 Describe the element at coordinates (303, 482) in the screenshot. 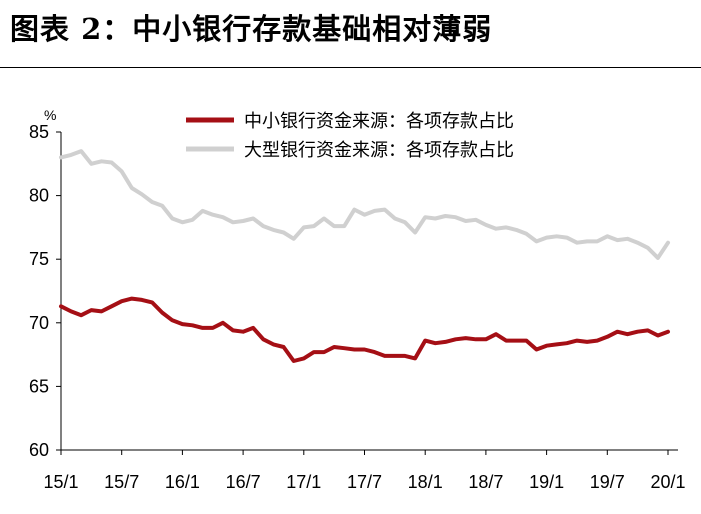

I see `x-tick-label: 17/1` at that location.